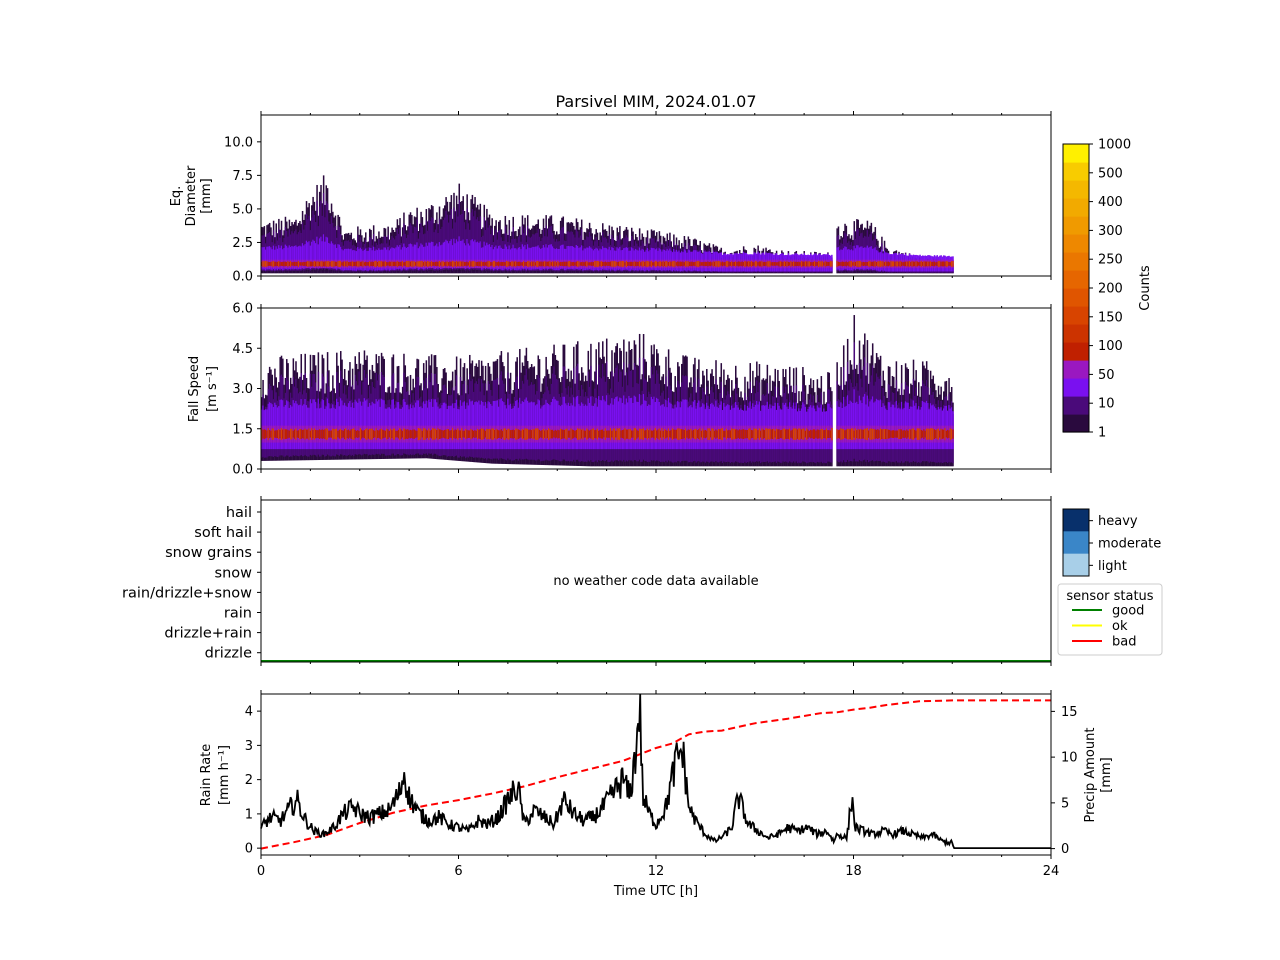 This screenshot has width=1280, height=960. Describe the element at coordinates (238, 142) in the screenshot. I see `y-tick-label: 10.0` at that location.